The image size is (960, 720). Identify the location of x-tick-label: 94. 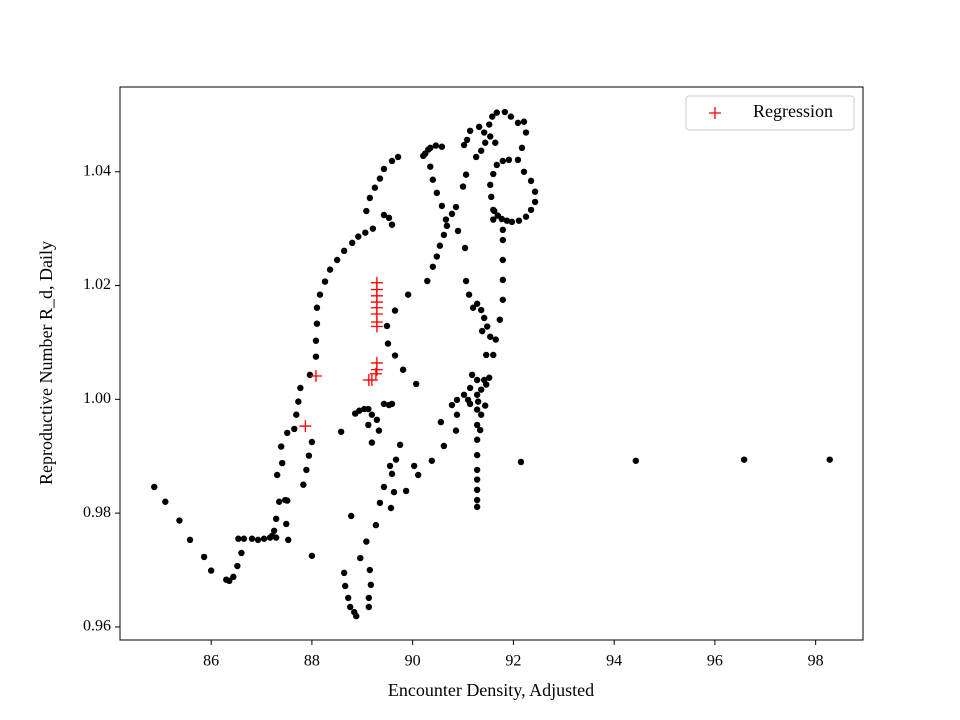
(614, 661).